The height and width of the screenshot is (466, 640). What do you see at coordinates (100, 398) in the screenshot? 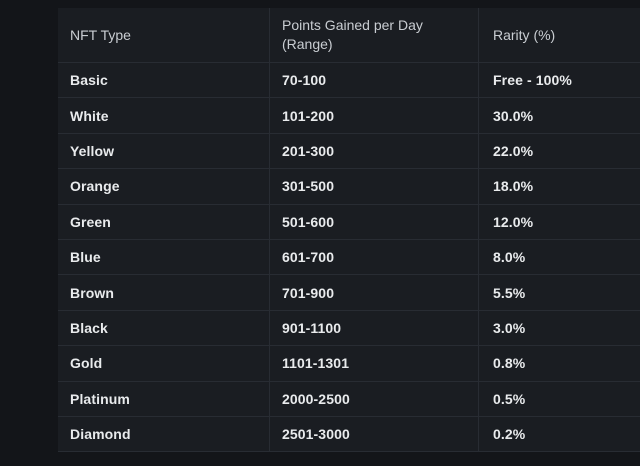
I see `nft-type-cell: Platinum` at bounding box center [100, 398].